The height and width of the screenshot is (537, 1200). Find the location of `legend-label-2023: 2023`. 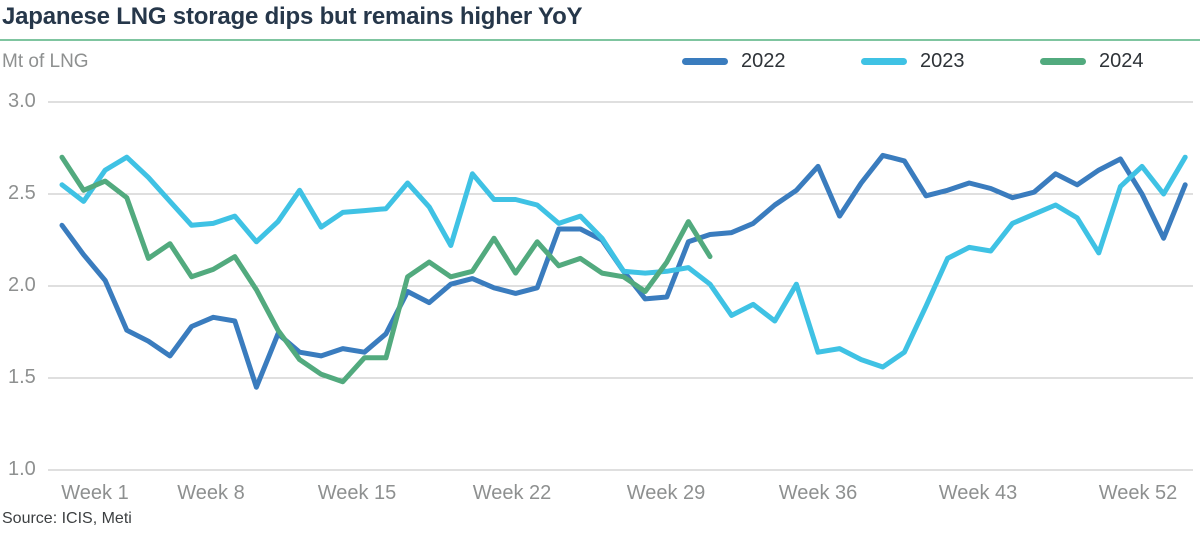

legend-label-2023: 2023 is located at coordinates (942, 61).